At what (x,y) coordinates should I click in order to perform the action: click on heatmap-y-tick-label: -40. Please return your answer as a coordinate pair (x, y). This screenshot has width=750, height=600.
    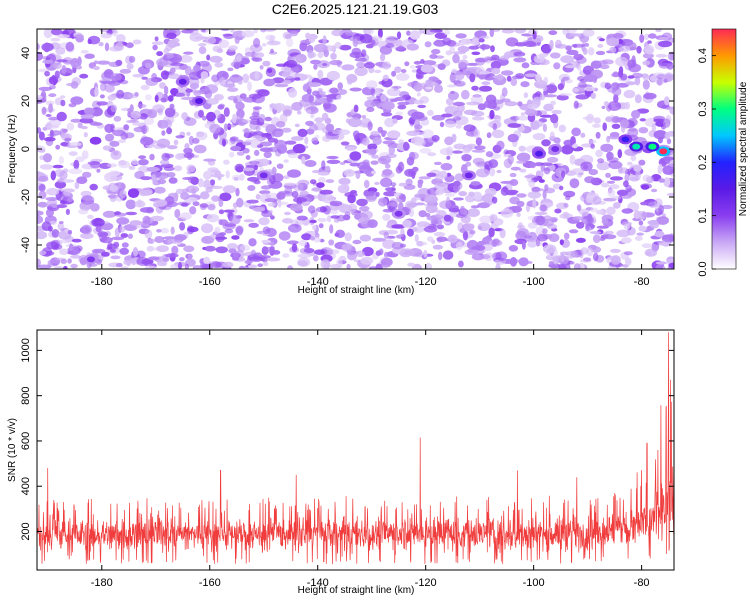
    Looking at the image, I should click on (26, 245).